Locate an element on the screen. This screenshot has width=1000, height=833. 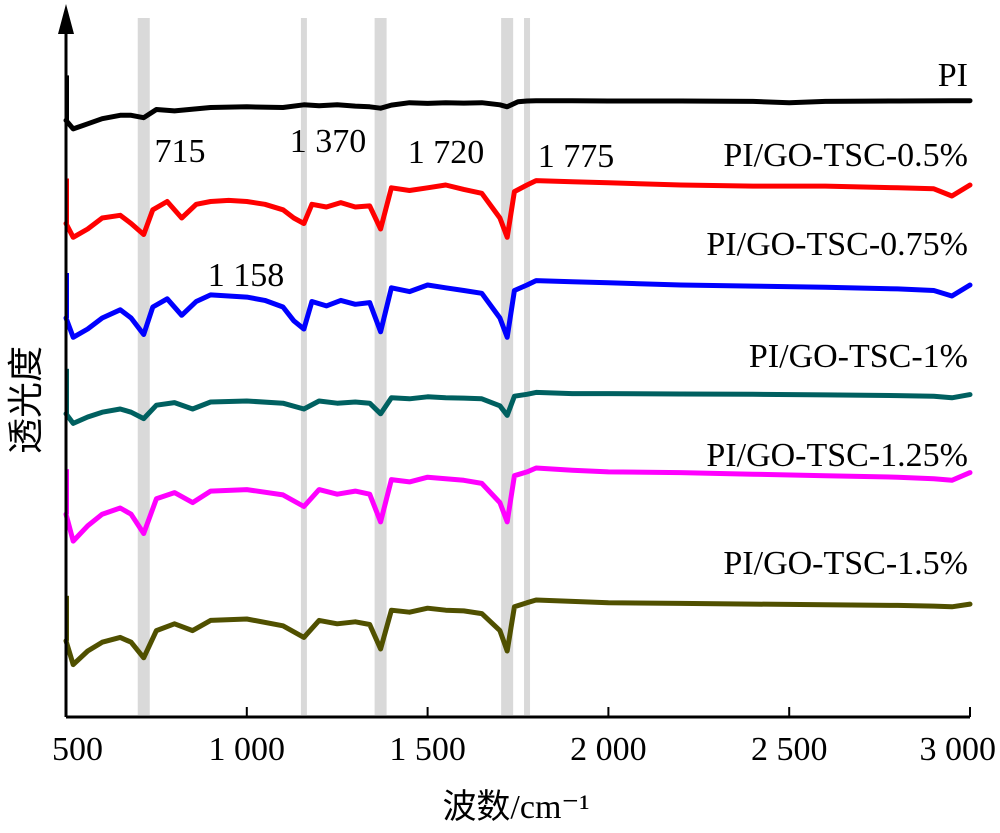
x-tick-label-3: 2 000 is located at coordinates (608, 749).